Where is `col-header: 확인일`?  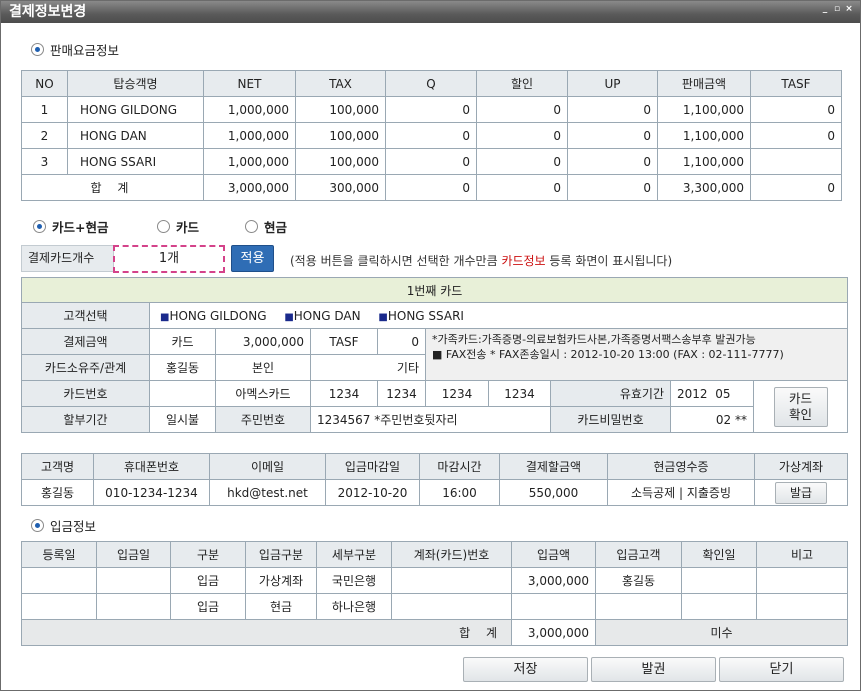 col-header: 확인일 is located at coordinates (719, 554).